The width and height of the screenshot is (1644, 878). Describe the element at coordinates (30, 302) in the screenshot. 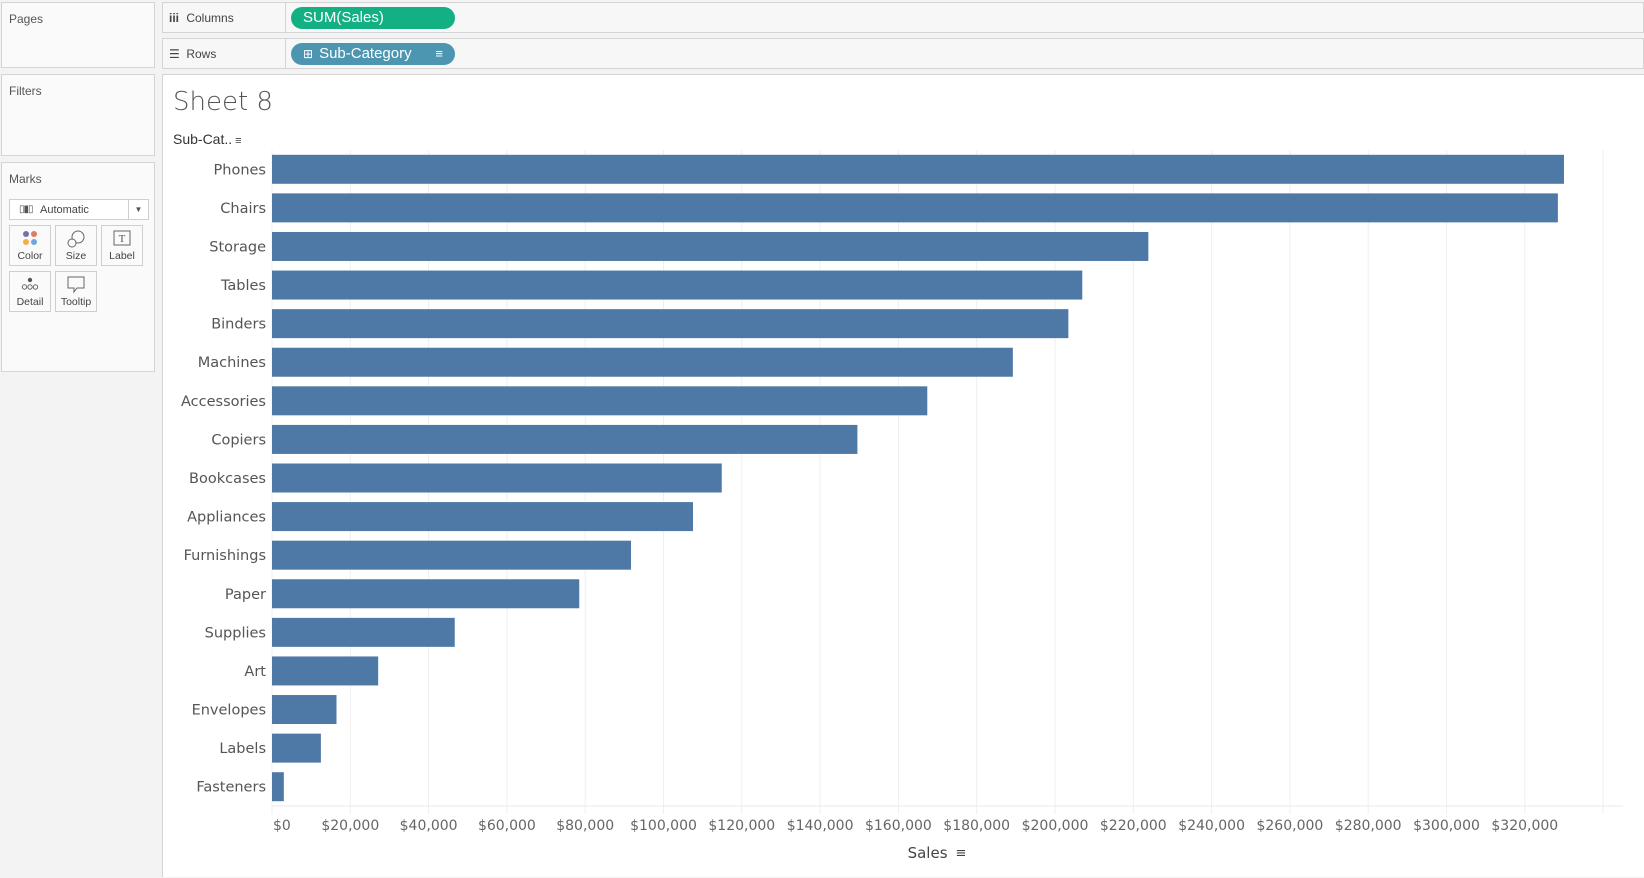

I see `detail-label: Detail` at that location.